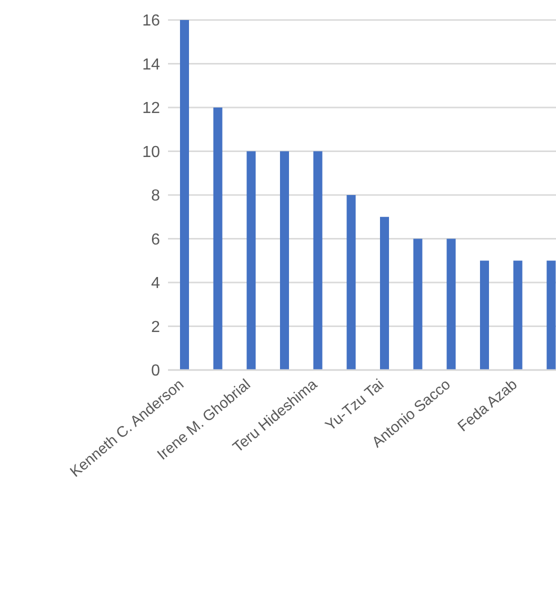  What do you see at coordinates (155, 239) in the screenshot?
I see `y-tick-label: 6` at bounding box center [155, 239].